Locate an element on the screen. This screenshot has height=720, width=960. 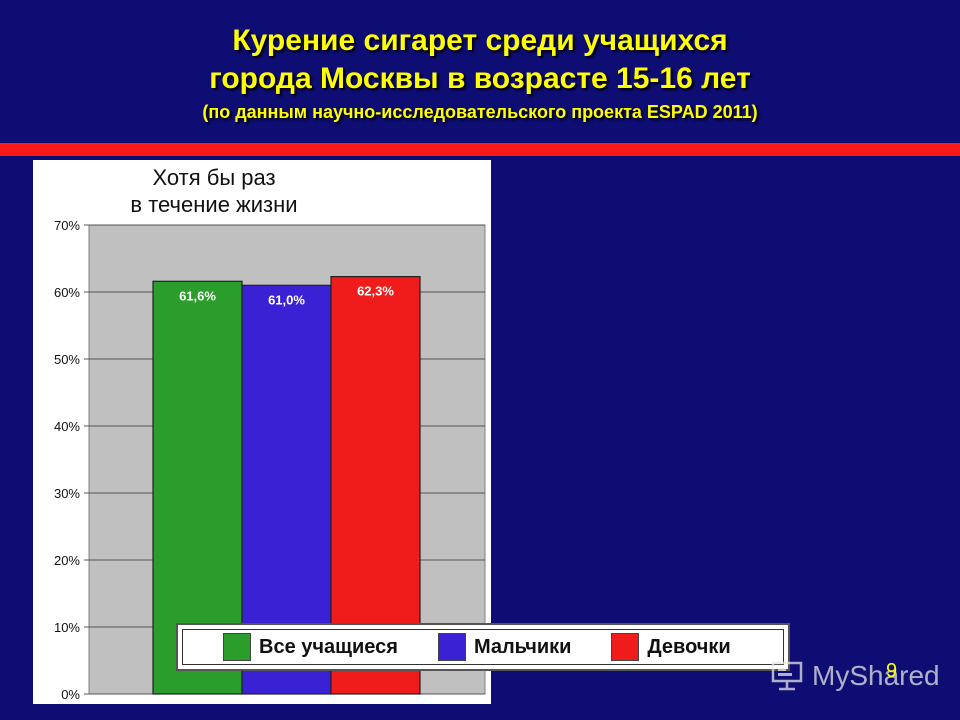
chart-title: Хотя бы раз в течение жизни is located at coordinates (214, 191).